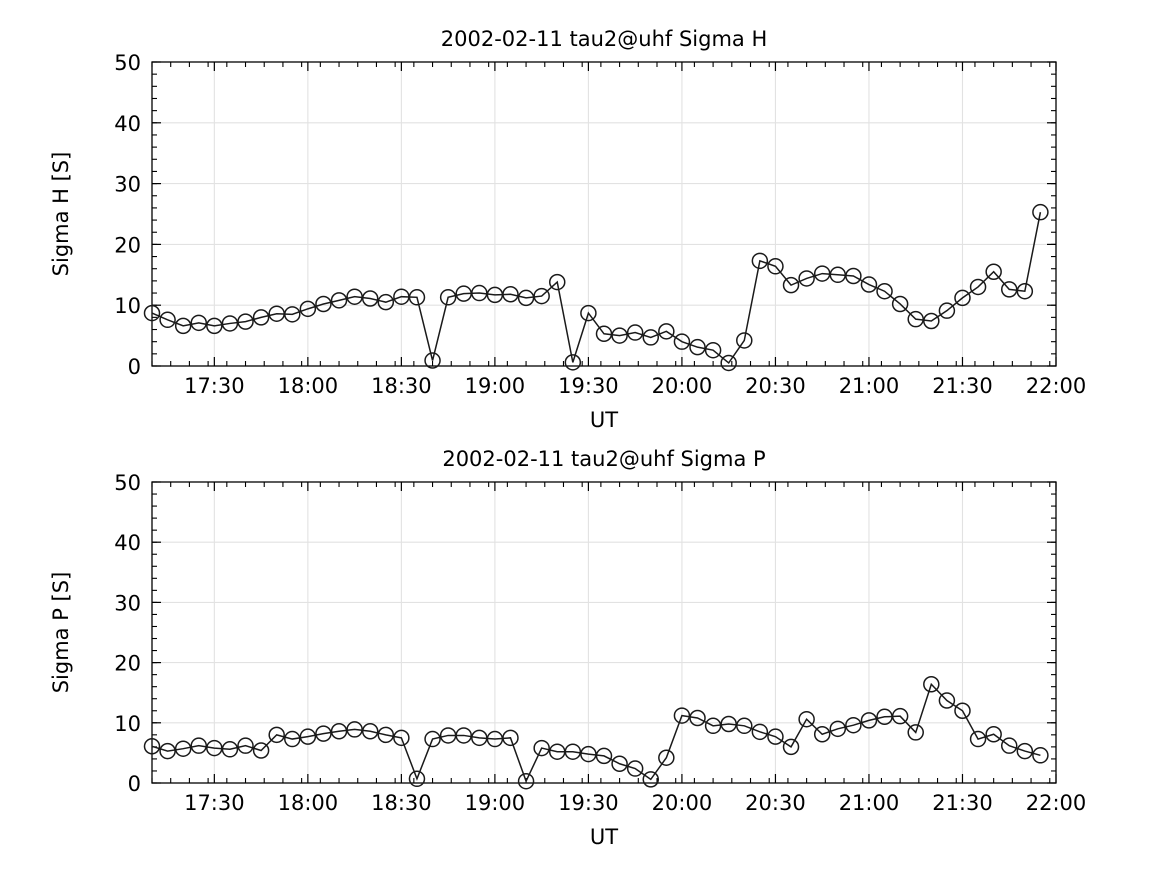  What do you see at coordinates (1056, 803) in the screenshot?
I see `x-tick-label: 22:00` at bounding box center [1056, 803].